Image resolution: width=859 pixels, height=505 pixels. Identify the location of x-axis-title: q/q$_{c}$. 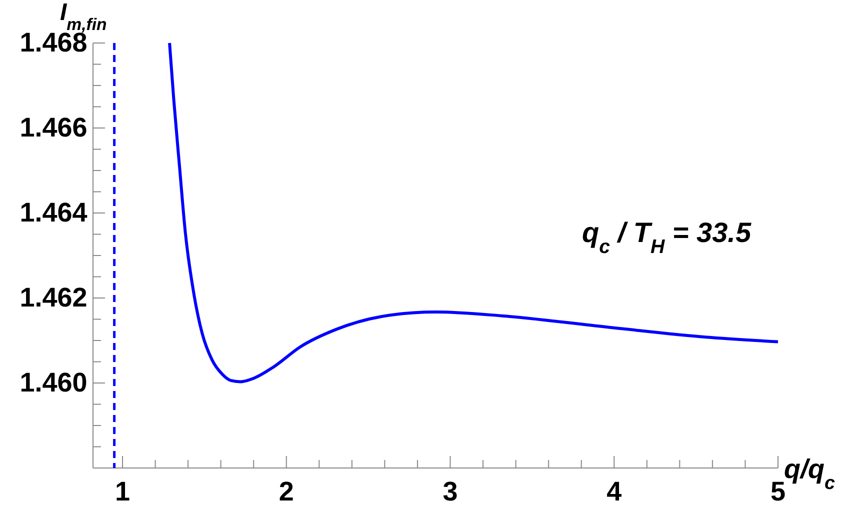
(810, 474).